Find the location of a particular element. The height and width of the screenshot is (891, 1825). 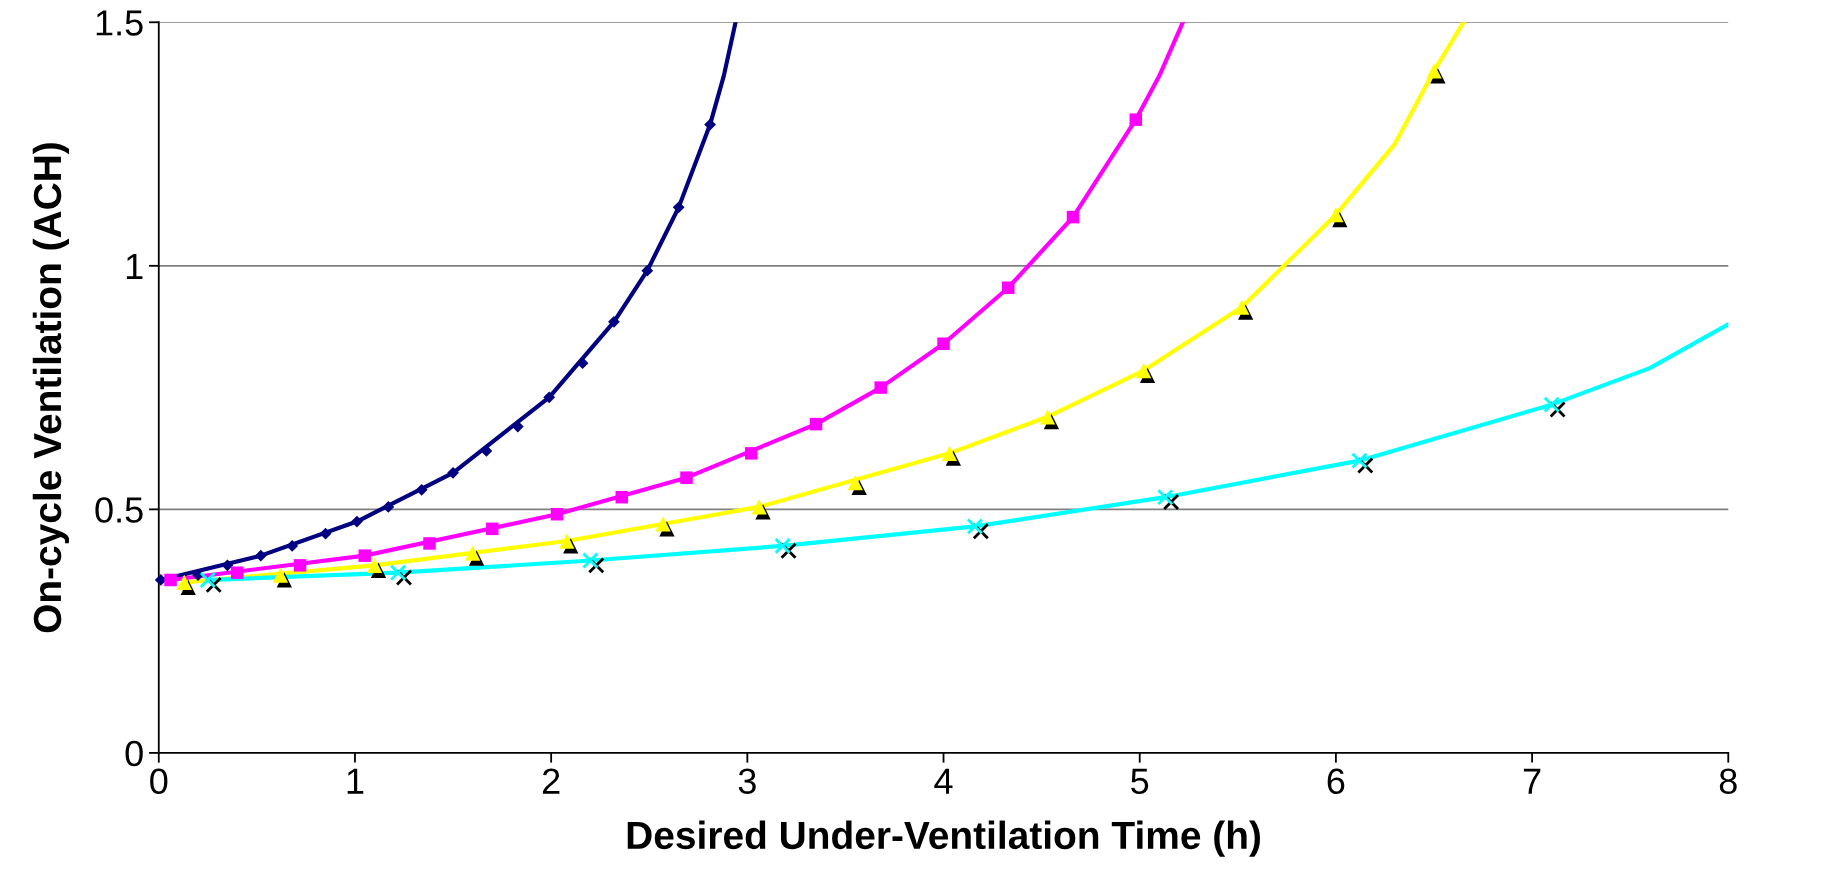

y-tick-label: 1.5 is located at coordinates (119, 23).